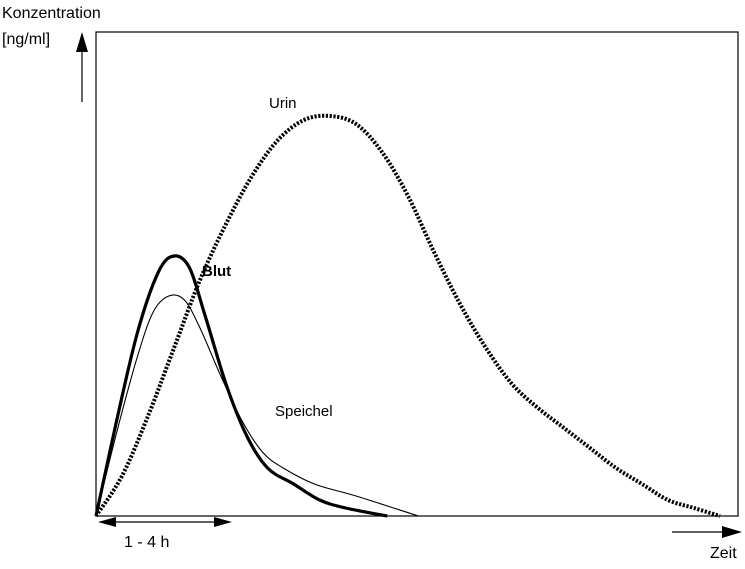  Describe the element at coordinates (223, 522) in the screenshot. I see `duration-arrowhead-right` at that location.